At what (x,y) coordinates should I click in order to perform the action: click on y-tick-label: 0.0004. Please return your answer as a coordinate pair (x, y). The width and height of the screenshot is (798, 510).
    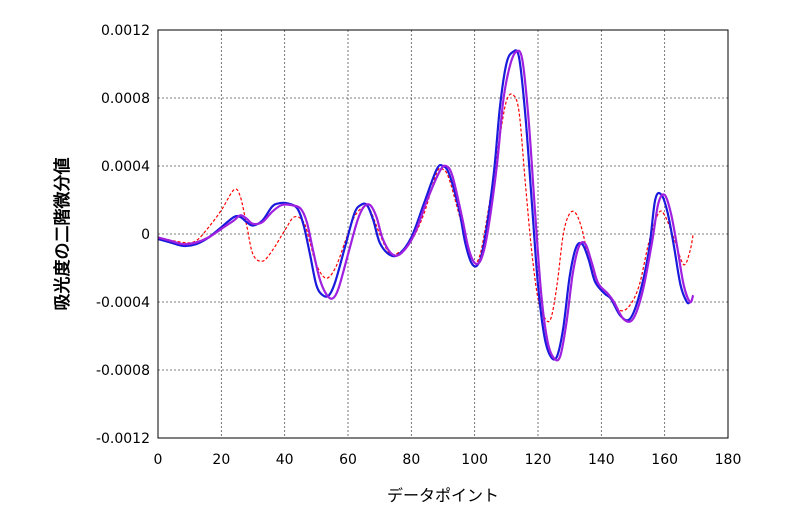
    Looking at the image, I should click on (125, 167).